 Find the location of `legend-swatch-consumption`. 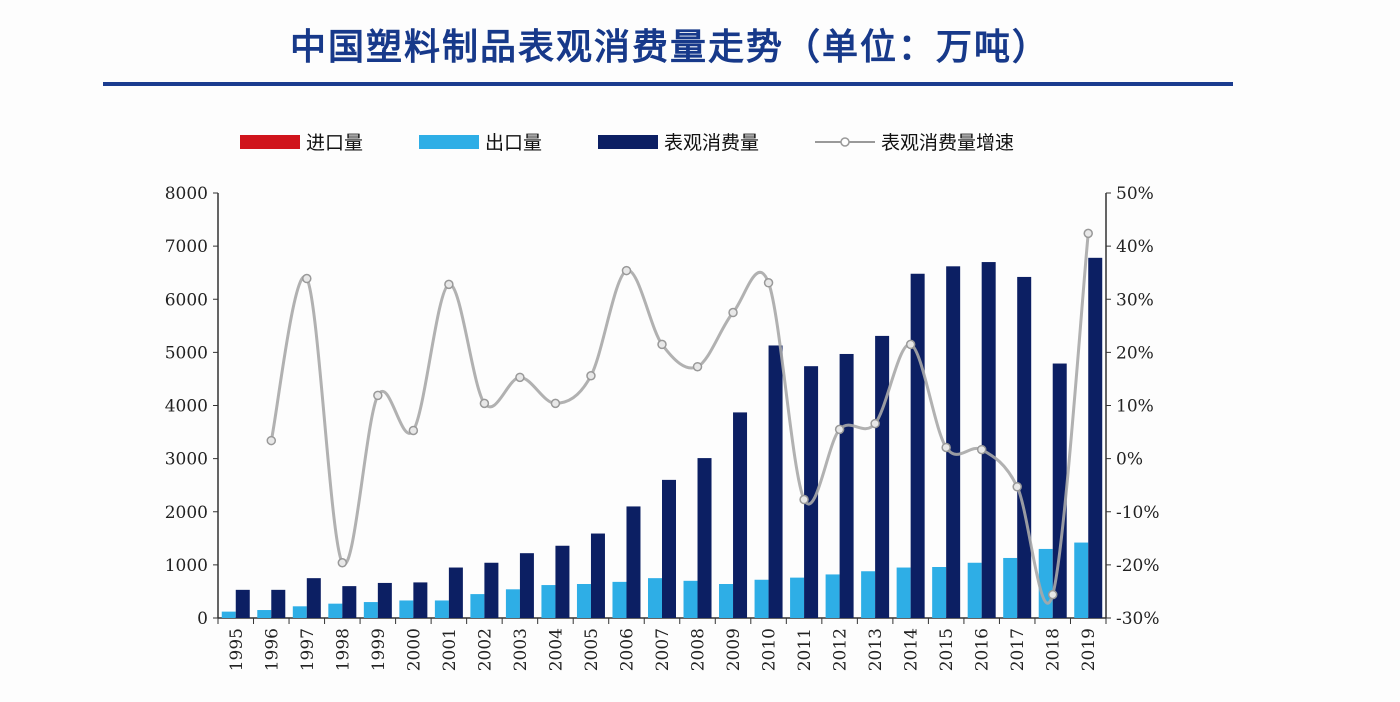

legend-swatch-consumption is located at coordinates (628, 141).